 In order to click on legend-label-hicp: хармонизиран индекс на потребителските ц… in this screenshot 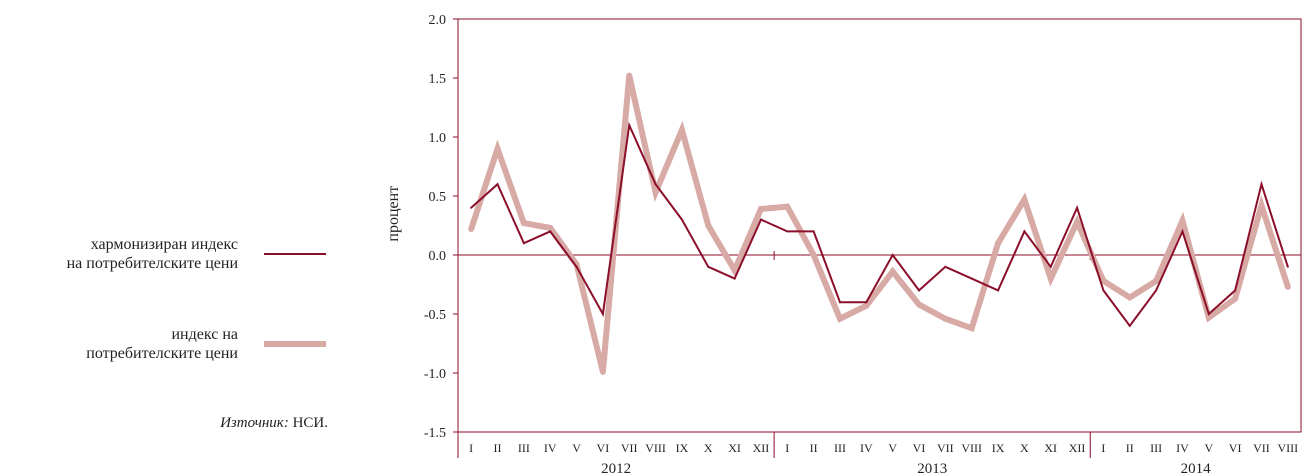, I will do `click(152, 254)`.